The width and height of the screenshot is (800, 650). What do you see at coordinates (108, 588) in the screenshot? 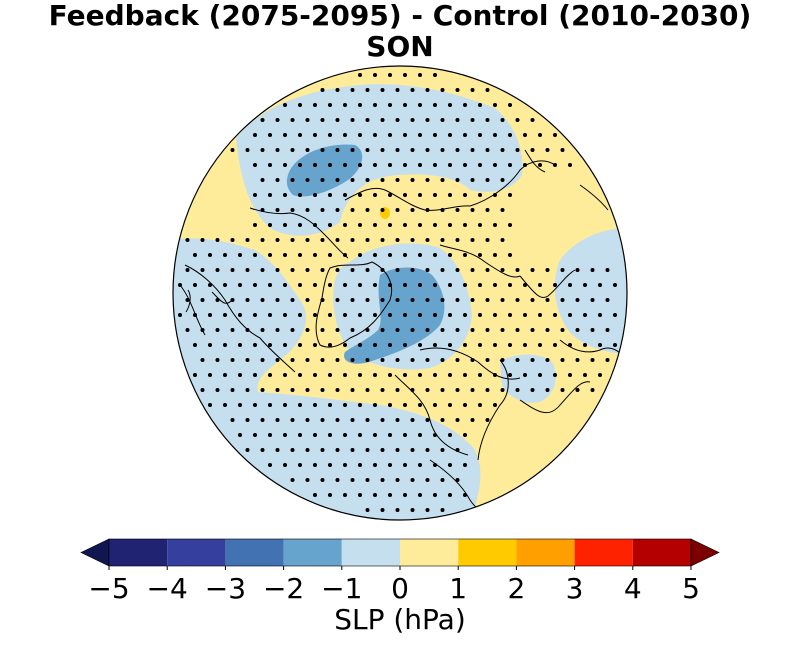
I see `colorbar-tick-label: −5` at bounding box center [108, 588].